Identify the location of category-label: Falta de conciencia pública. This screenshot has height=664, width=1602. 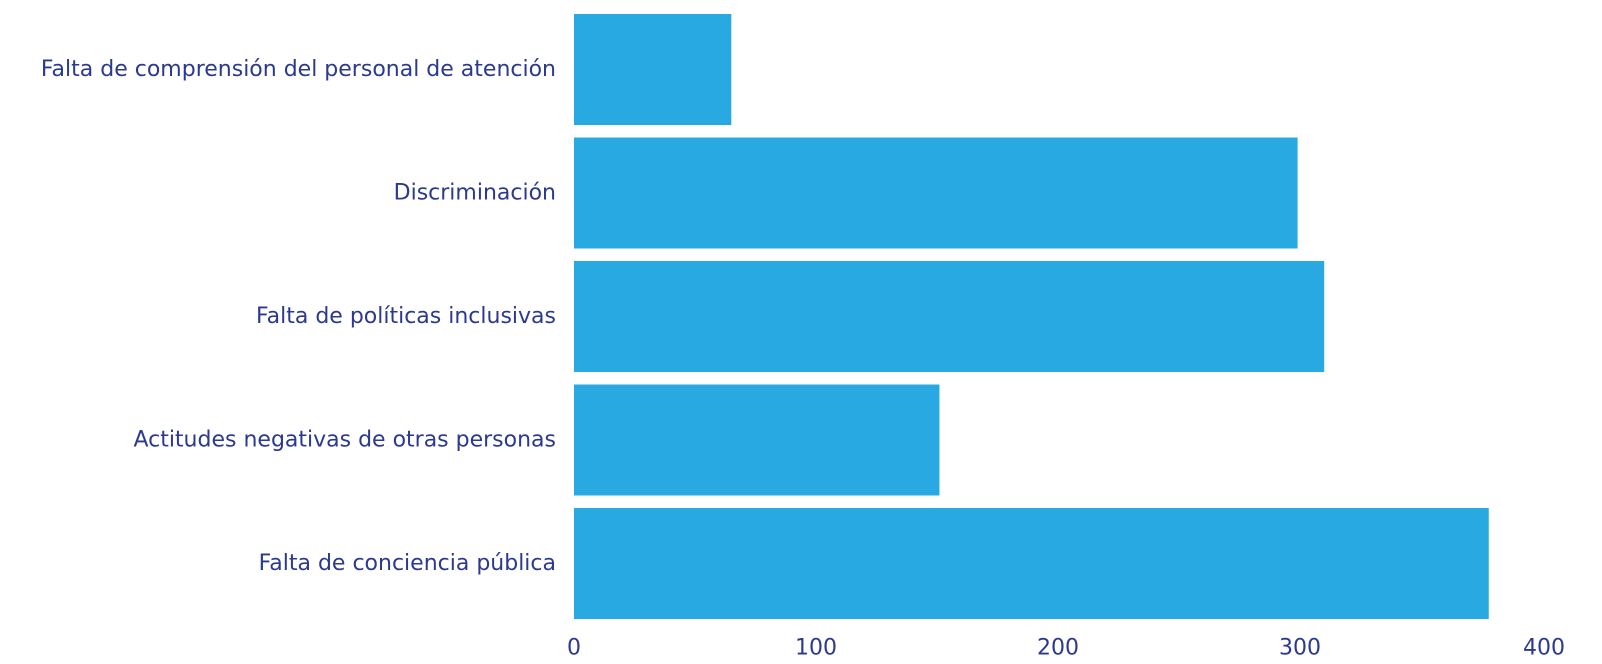
(407, 563).